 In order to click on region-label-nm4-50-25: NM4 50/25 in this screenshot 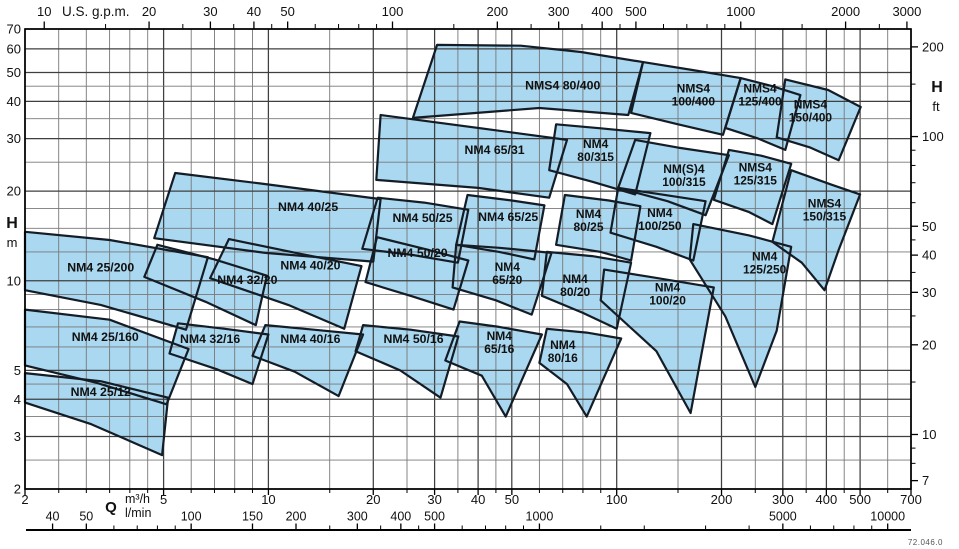, I will do `click(422, 218)`.